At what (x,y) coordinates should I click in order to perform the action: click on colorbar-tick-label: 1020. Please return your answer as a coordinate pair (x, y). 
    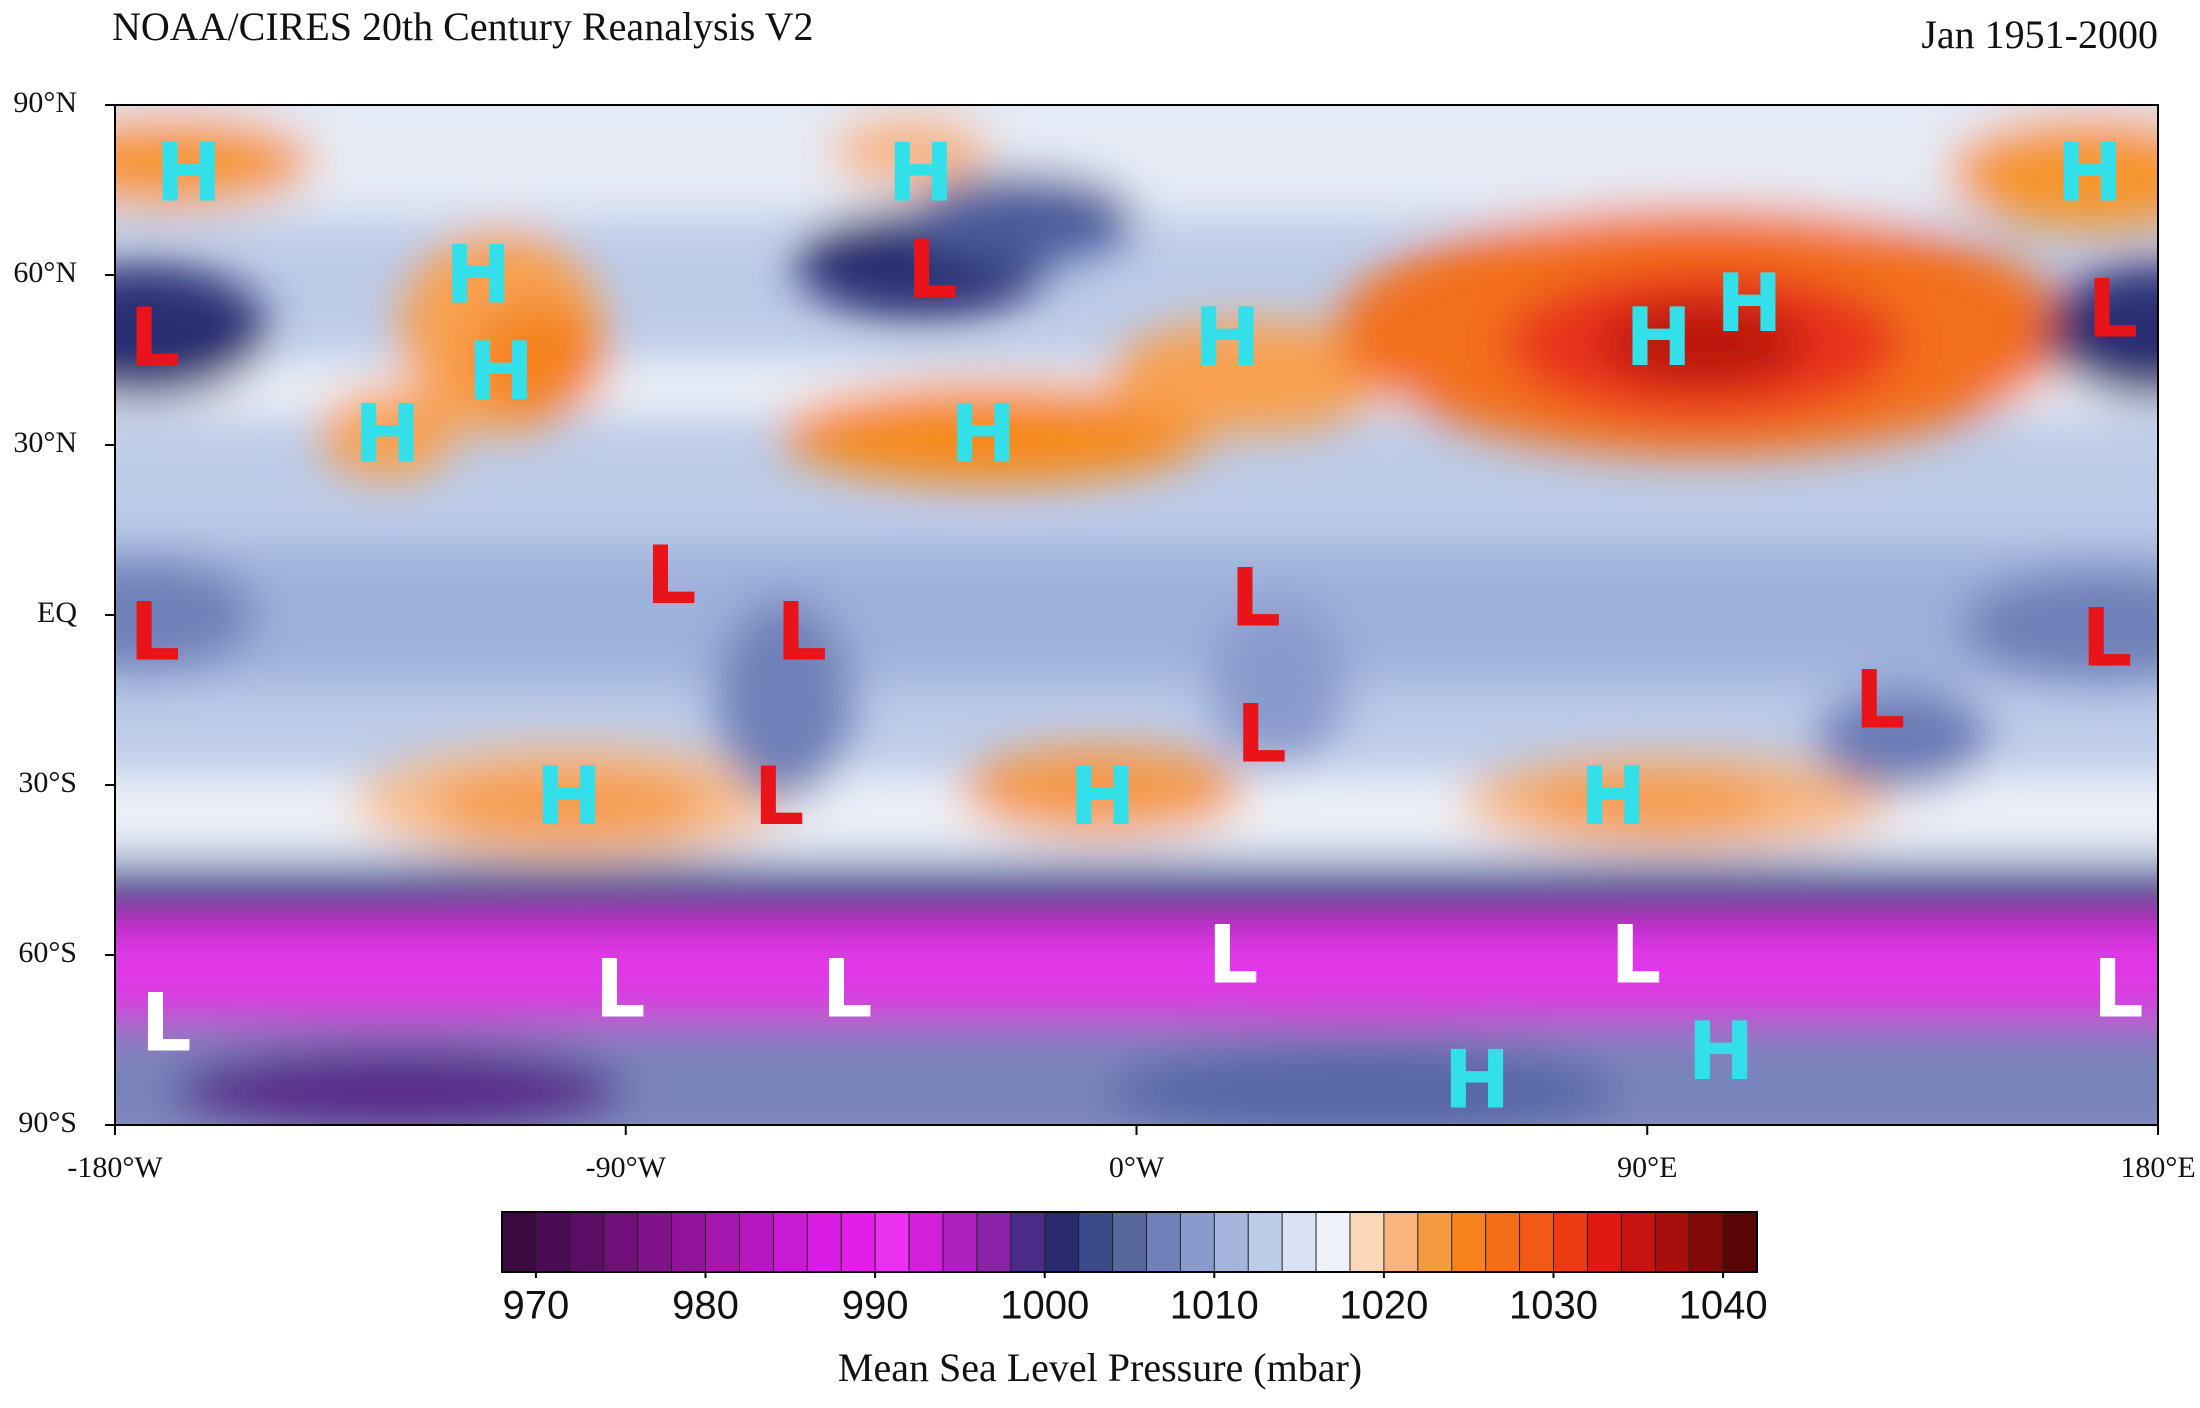
    Looking at the image, I should click on (1383, 1306).